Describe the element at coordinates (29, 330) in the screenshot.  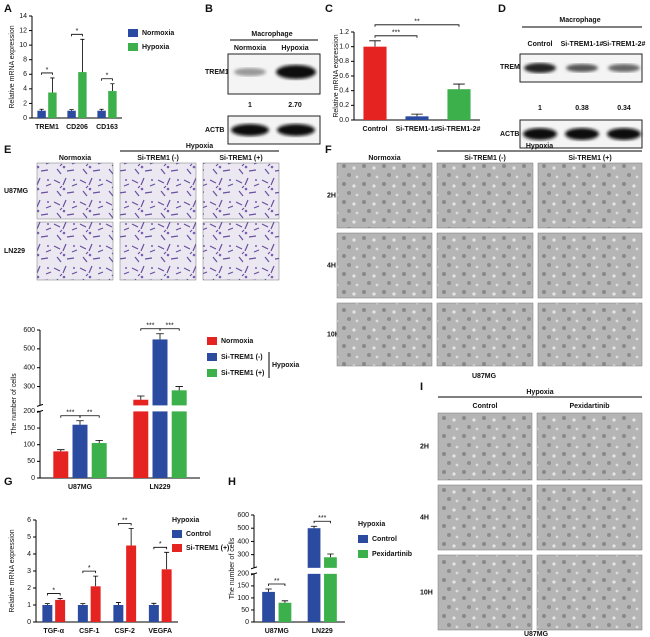
I see `y-tick-label: 600` at that location.